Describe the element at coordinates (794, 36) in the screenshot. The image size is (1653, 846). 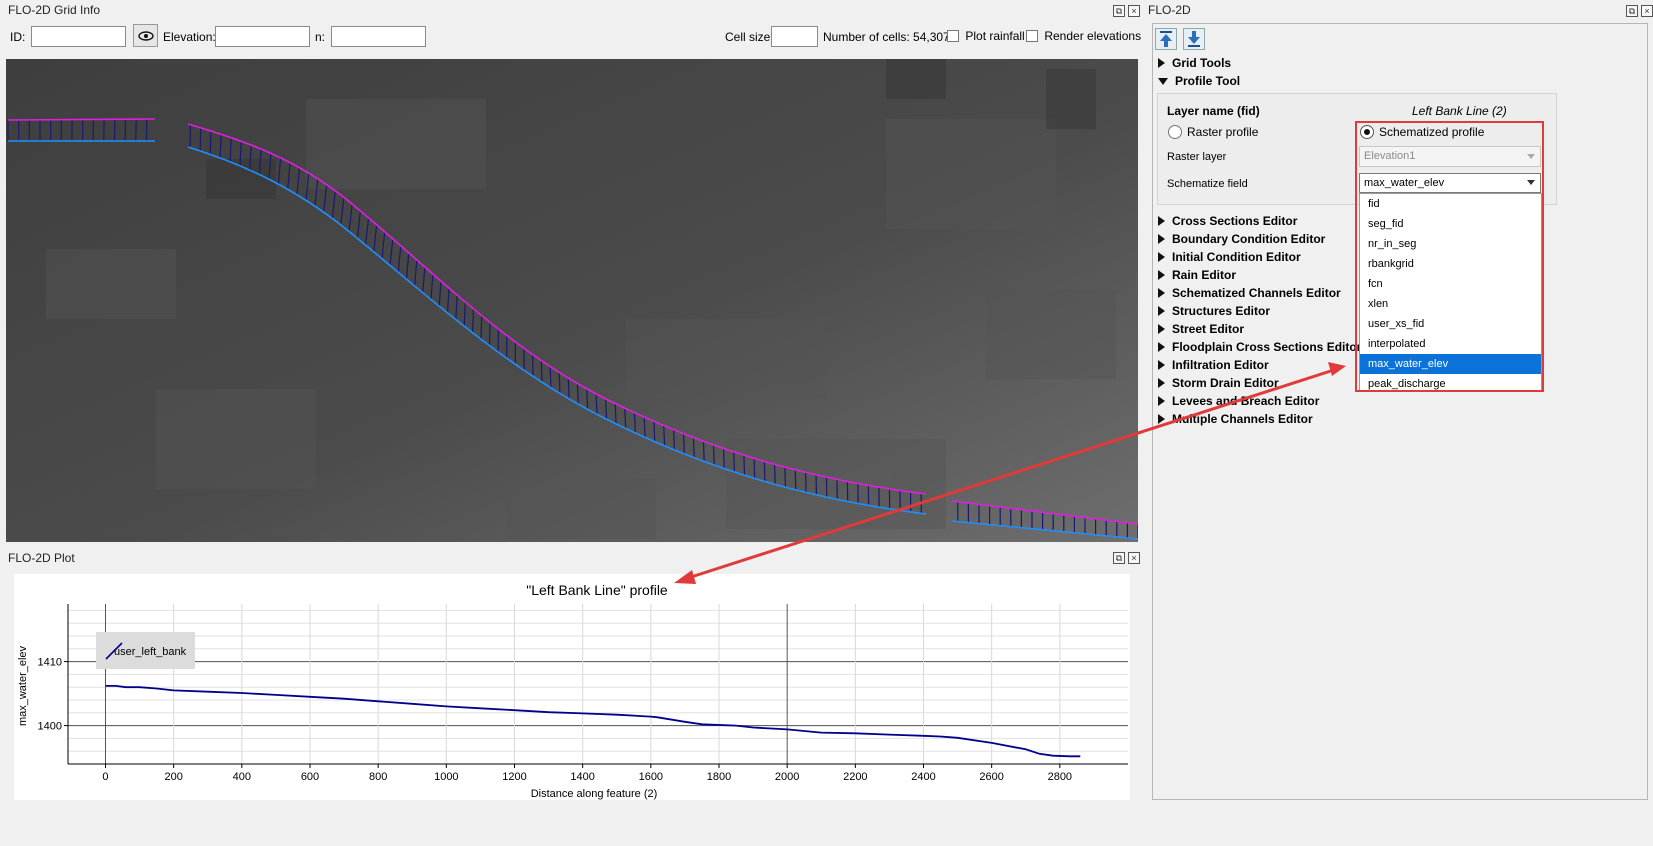
I see `cell-size-field` at that location.